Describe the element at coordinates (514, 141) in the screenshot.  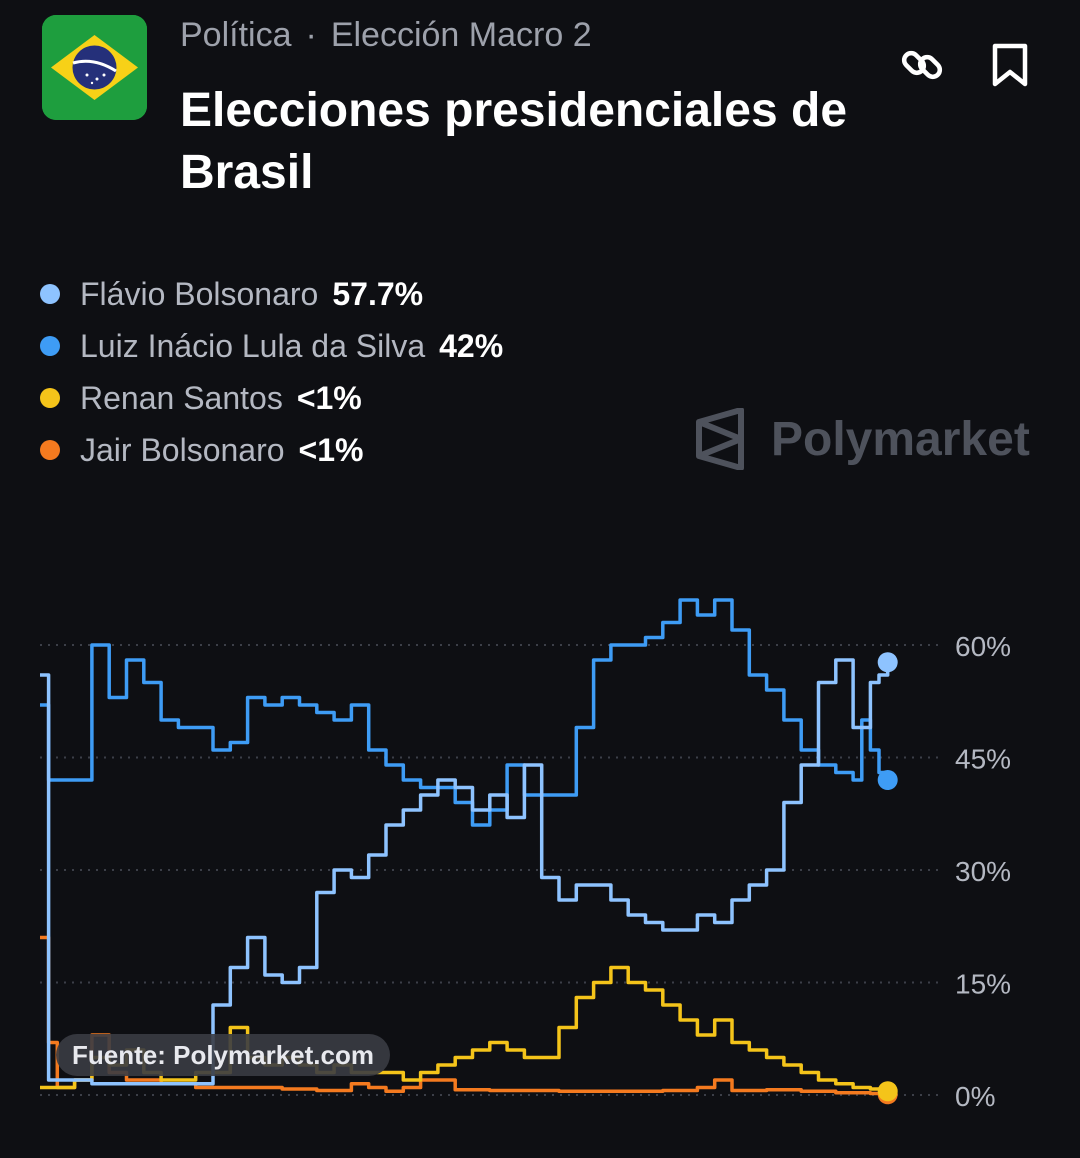
I see `page-title: Elecciones presidenciales de Brasil` at that location.